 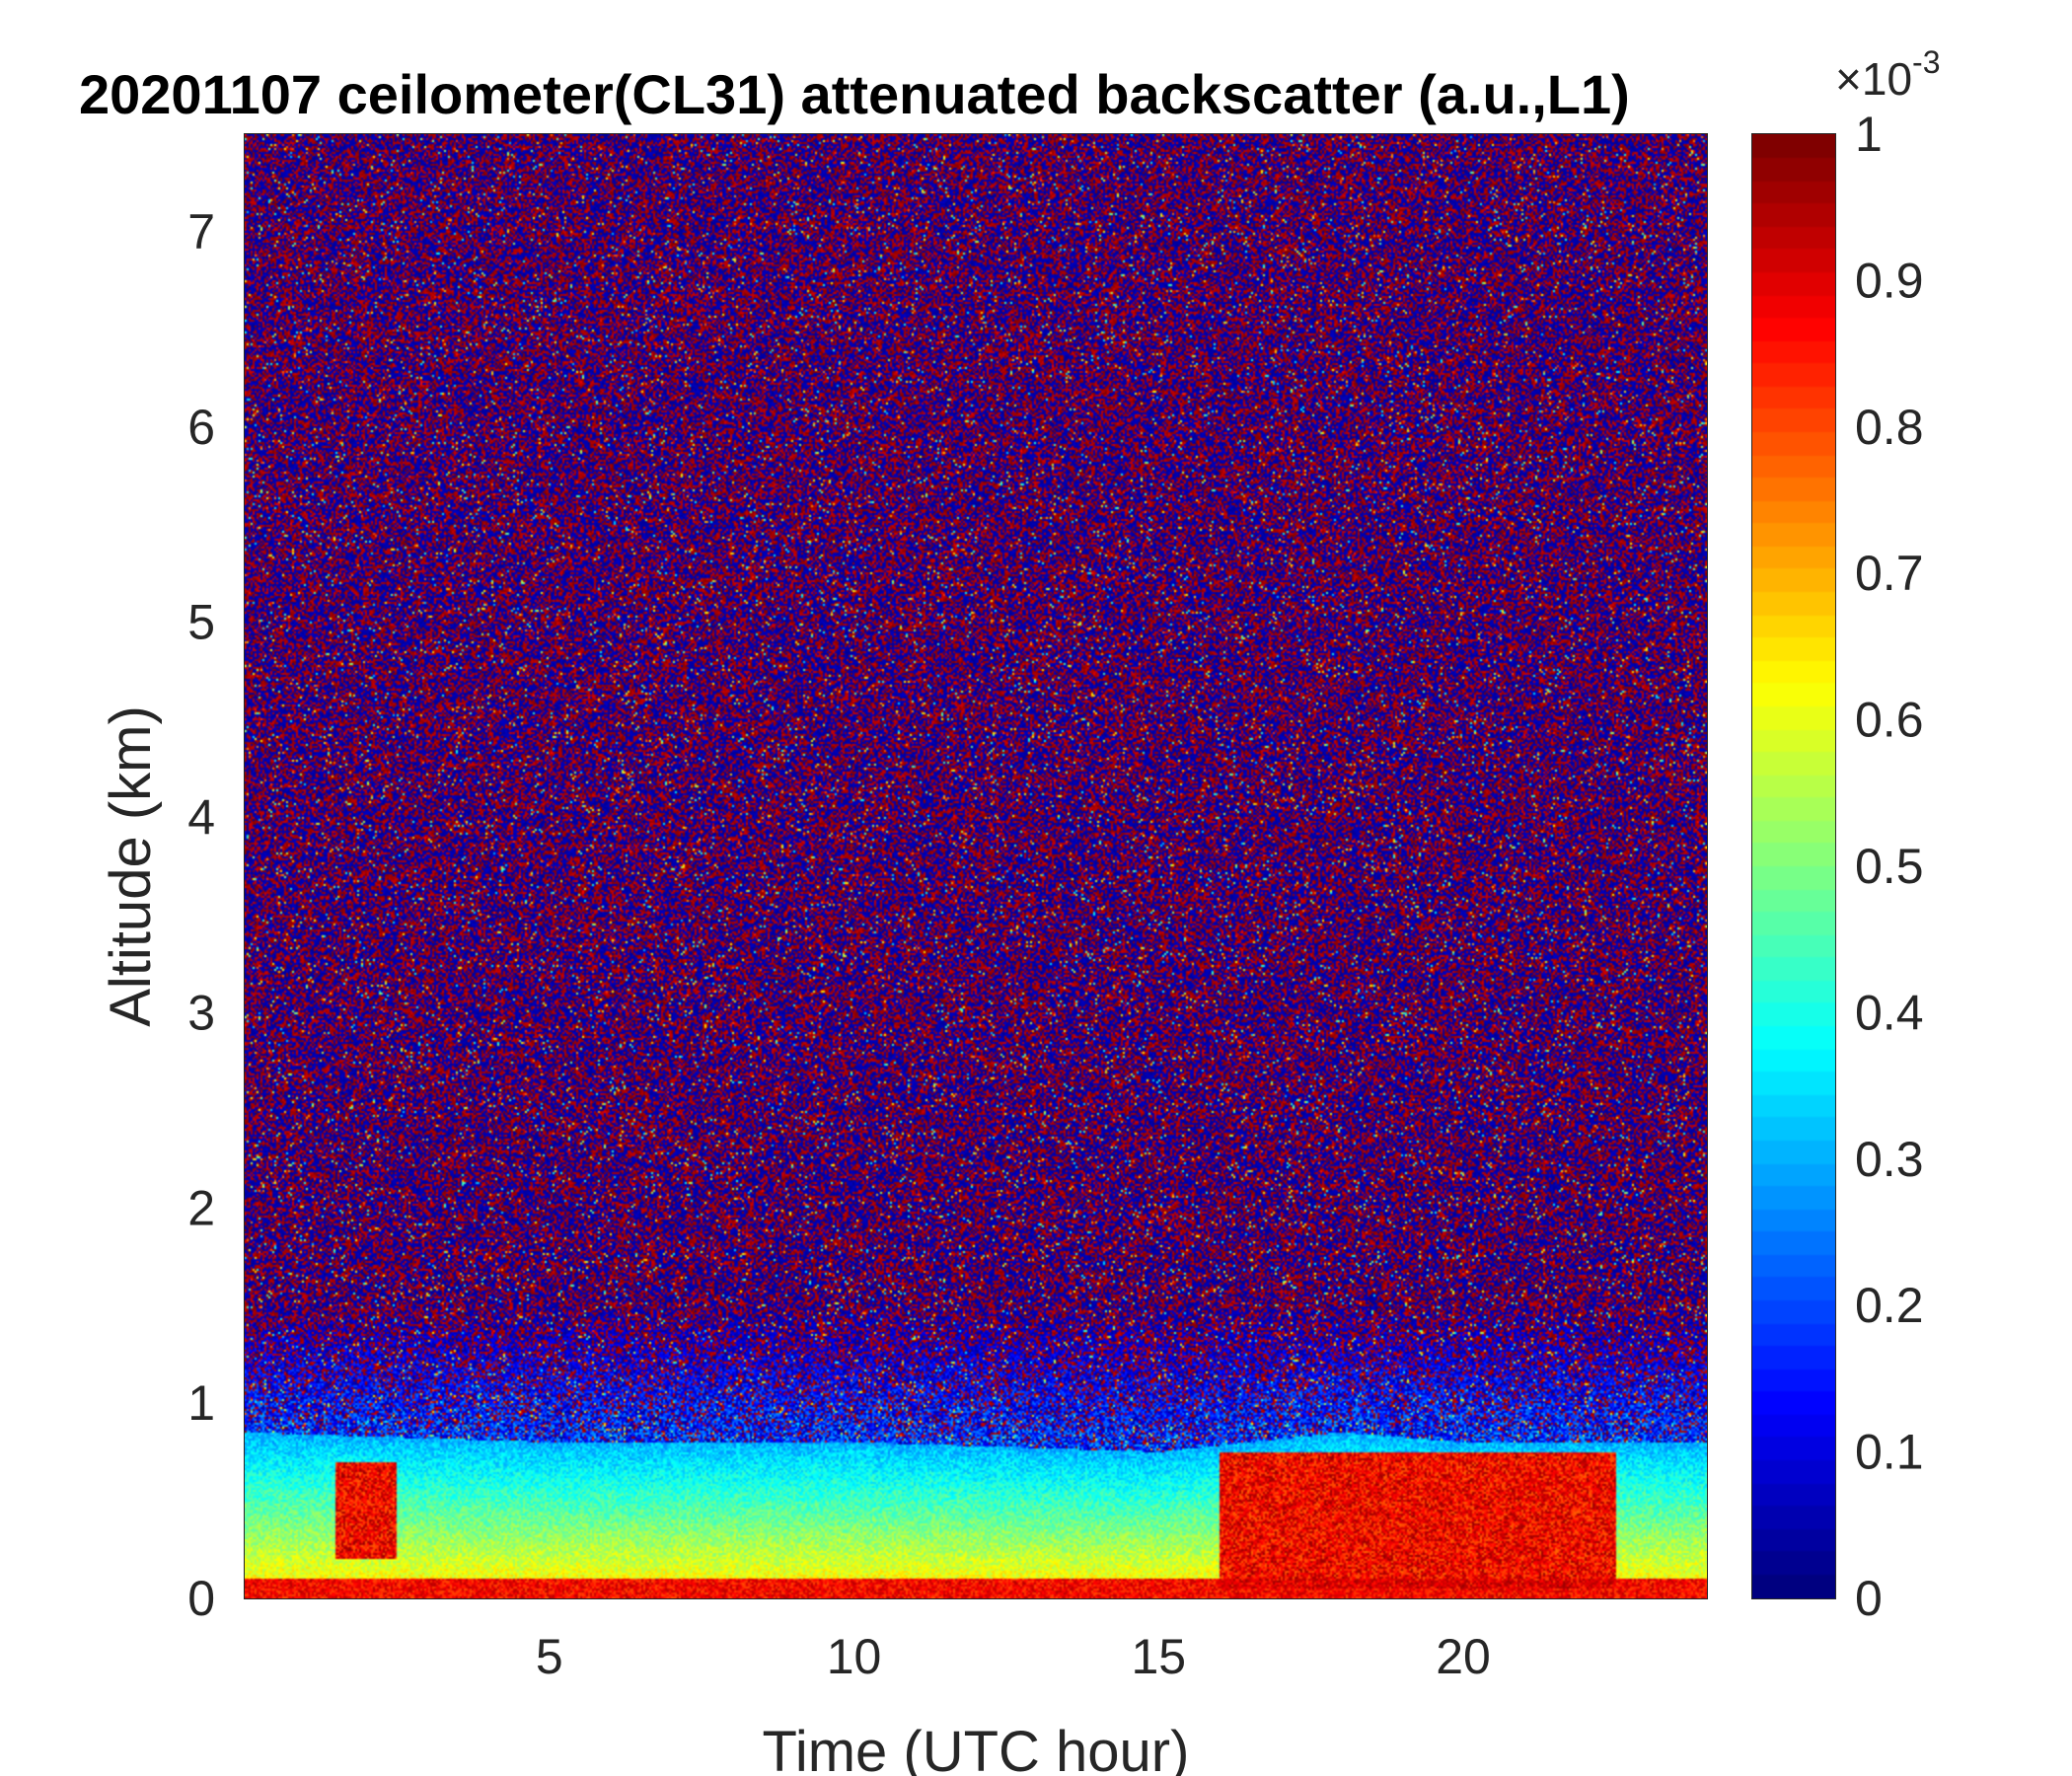 What do you see at coordinates (855, 1657) in the screenshot?
I see `x-tick-label: 10` at bounding box center [855, 1657].